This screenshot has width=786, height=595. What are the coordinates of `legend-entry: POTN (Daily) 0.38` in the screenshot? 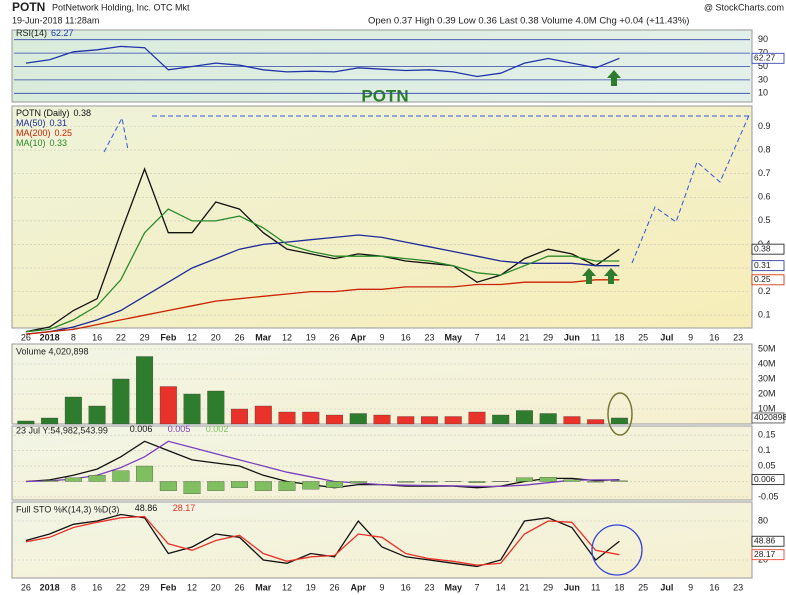 It's located at (53, 113).